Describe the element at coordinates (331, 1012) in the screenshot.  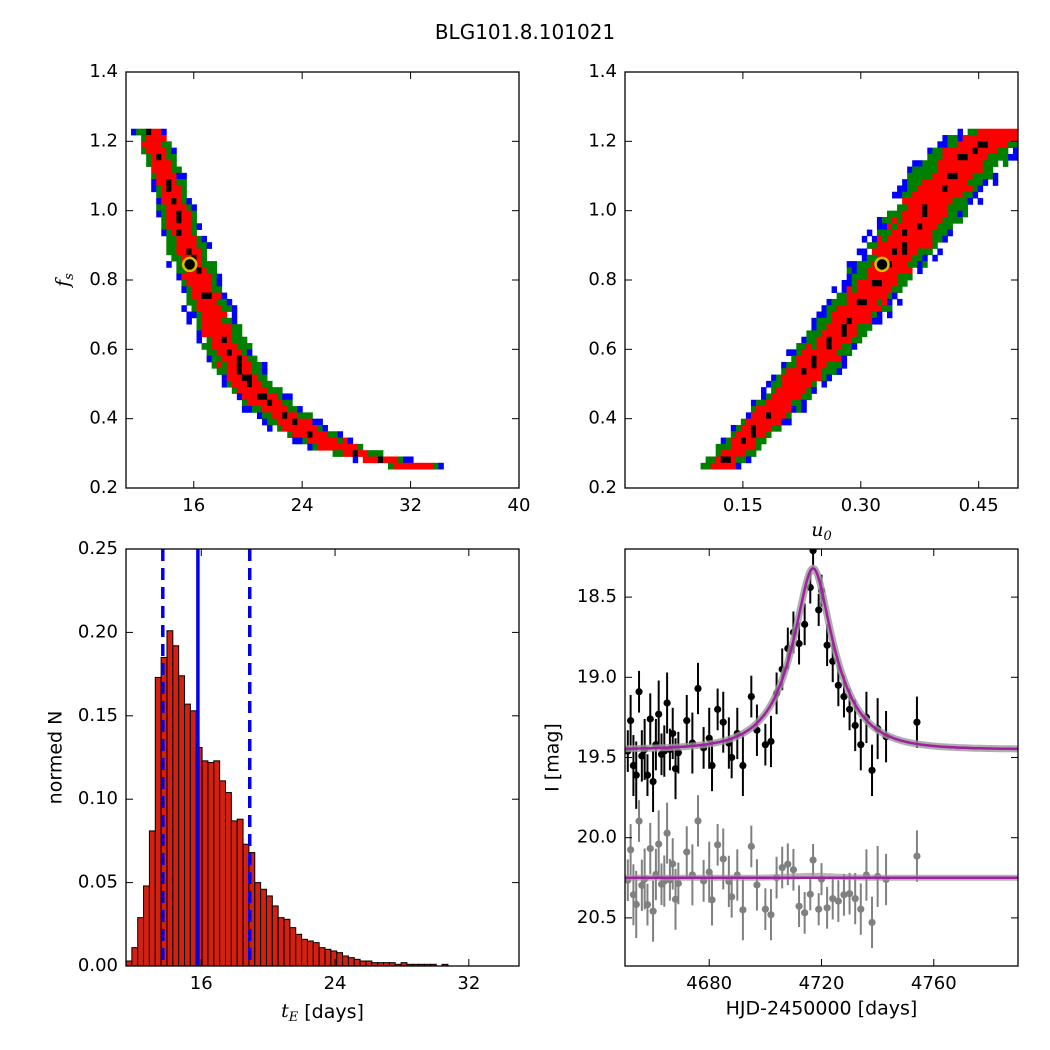
I see `tE-hist-xlabel-rest: [days]` at that location.